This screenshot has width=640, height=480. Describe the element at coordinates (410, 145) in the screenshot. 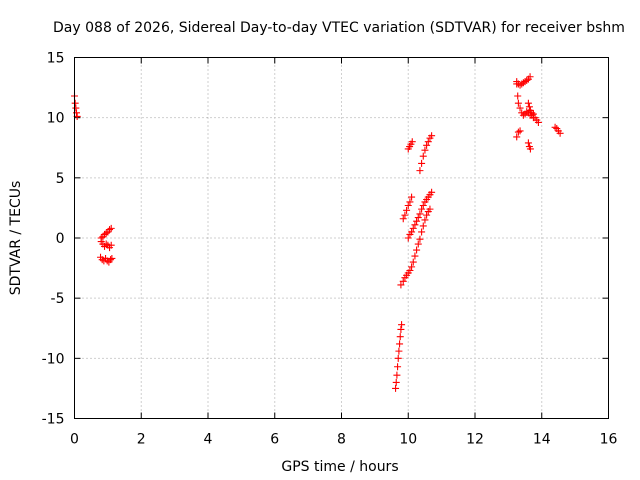

I see `series-arc-1005-high` at that location.